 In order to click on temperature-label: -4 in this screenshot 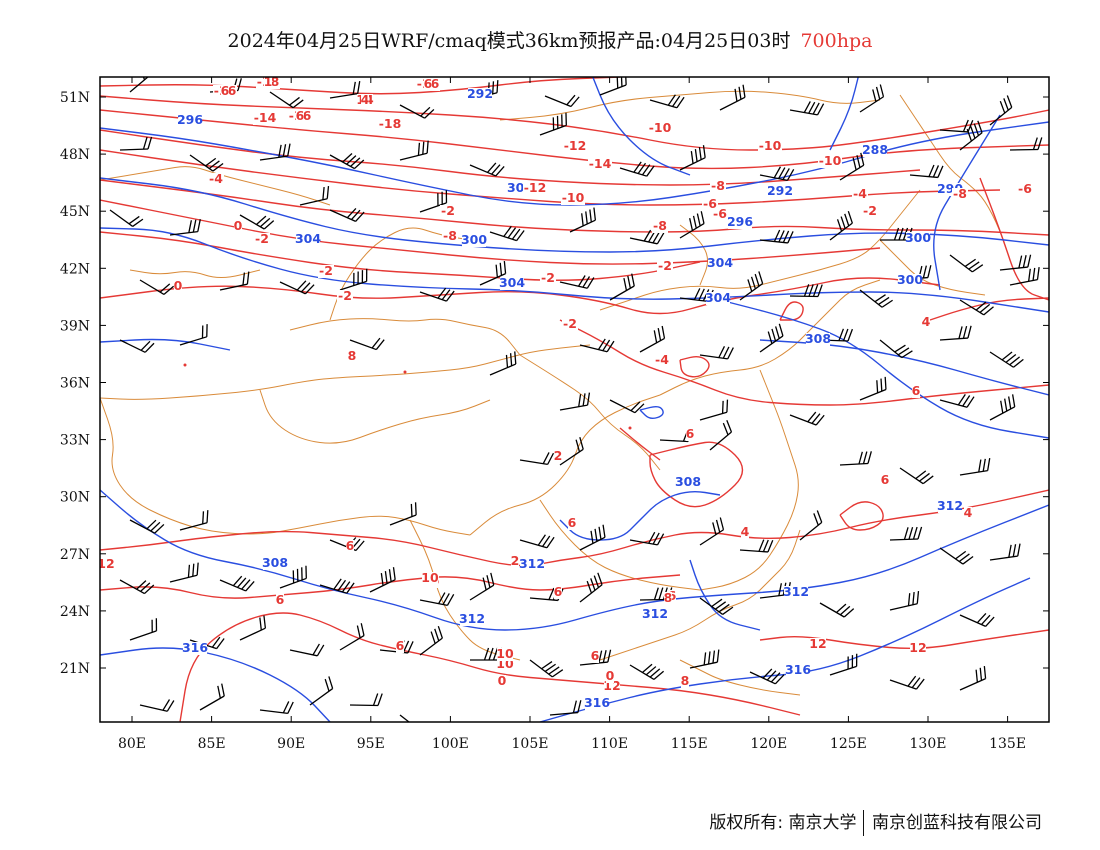, I will do `click(216, 178)`.